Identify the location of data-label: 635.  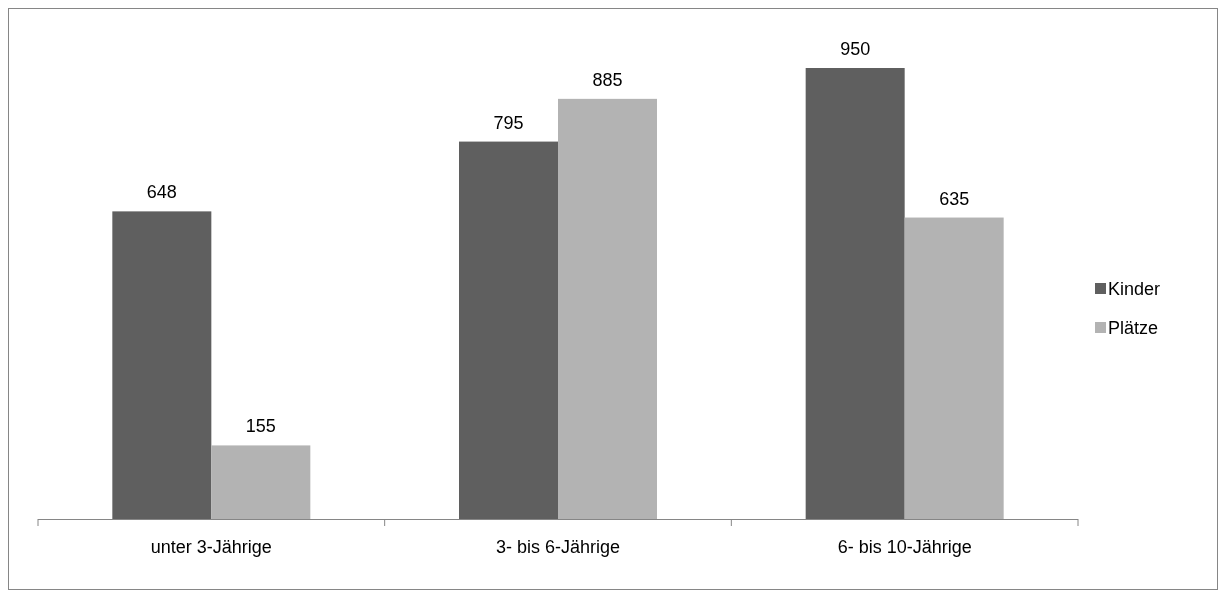
(954, 198).